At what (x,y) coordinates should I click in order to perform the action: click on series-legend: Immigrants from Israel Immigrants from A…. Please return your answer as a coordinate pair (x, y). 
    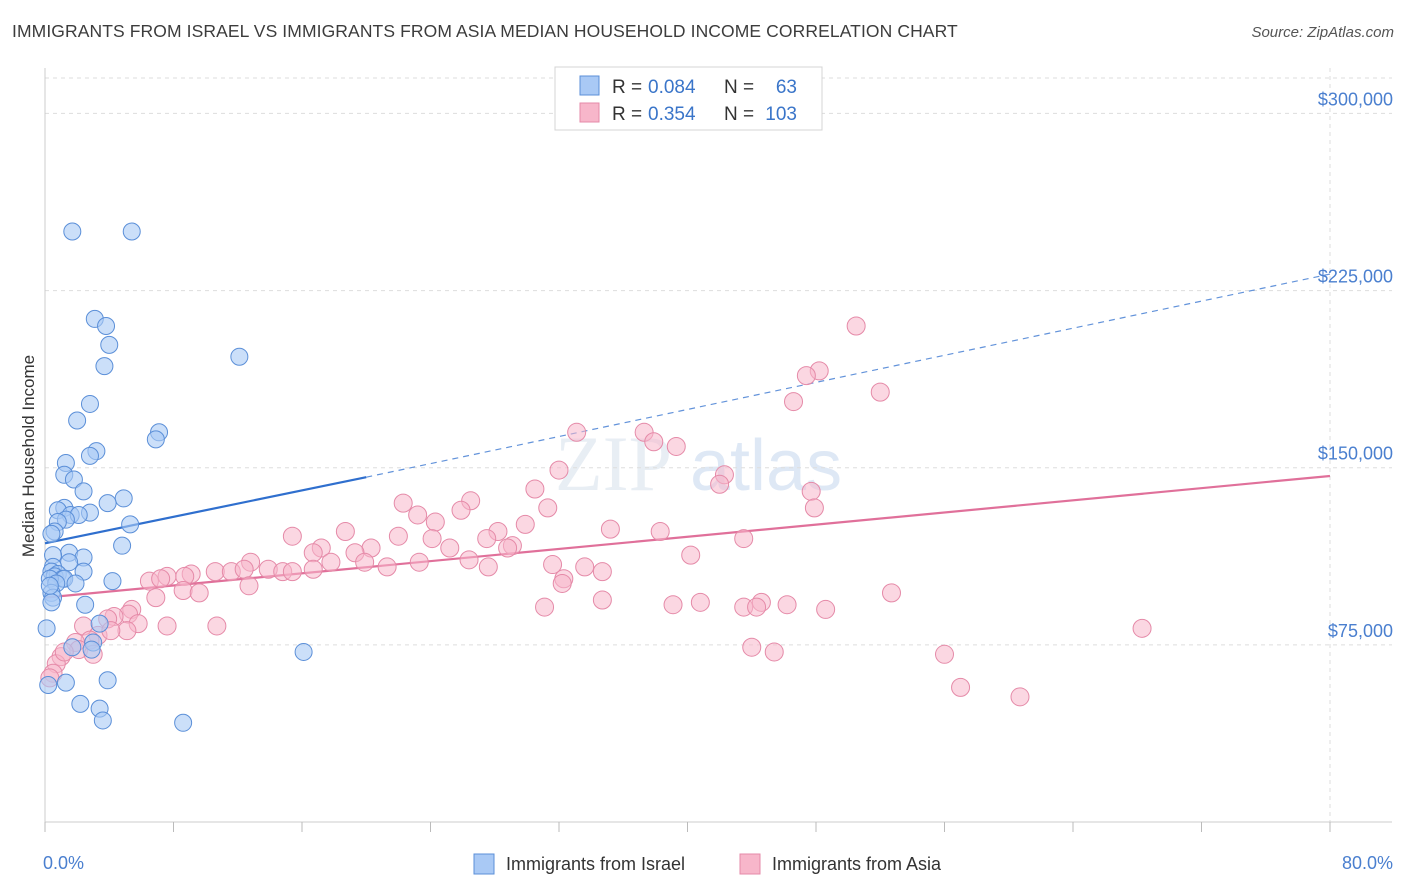
    Looking at the image, I should click on (707, 864).